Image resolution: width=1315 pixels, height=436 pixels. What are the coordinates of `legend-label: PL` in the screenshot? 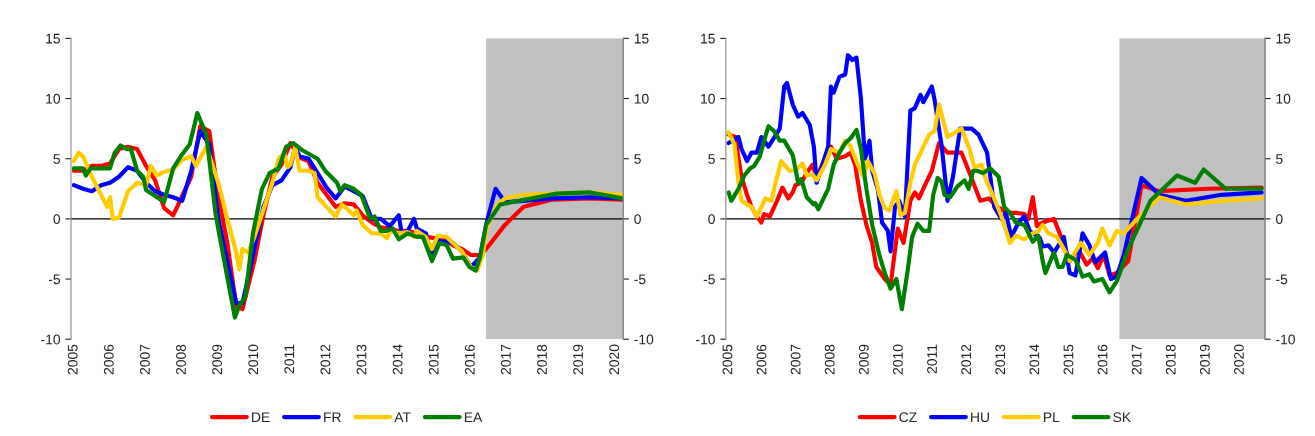 It's located at (1051, 417).